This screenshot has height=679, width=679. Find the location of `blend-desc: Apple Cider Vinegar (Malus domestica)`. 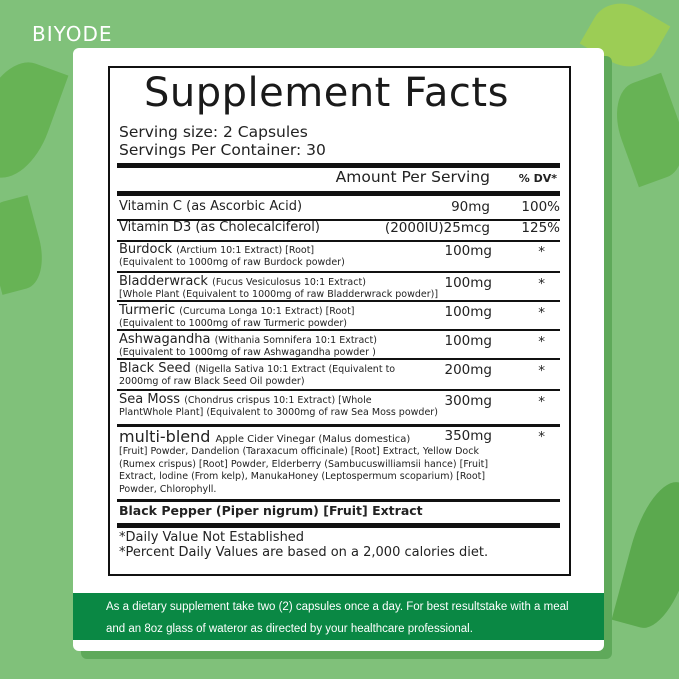

blend-desc: Apple Cider Vinegar (Malus domestica) is located at coordinates (313, 439).